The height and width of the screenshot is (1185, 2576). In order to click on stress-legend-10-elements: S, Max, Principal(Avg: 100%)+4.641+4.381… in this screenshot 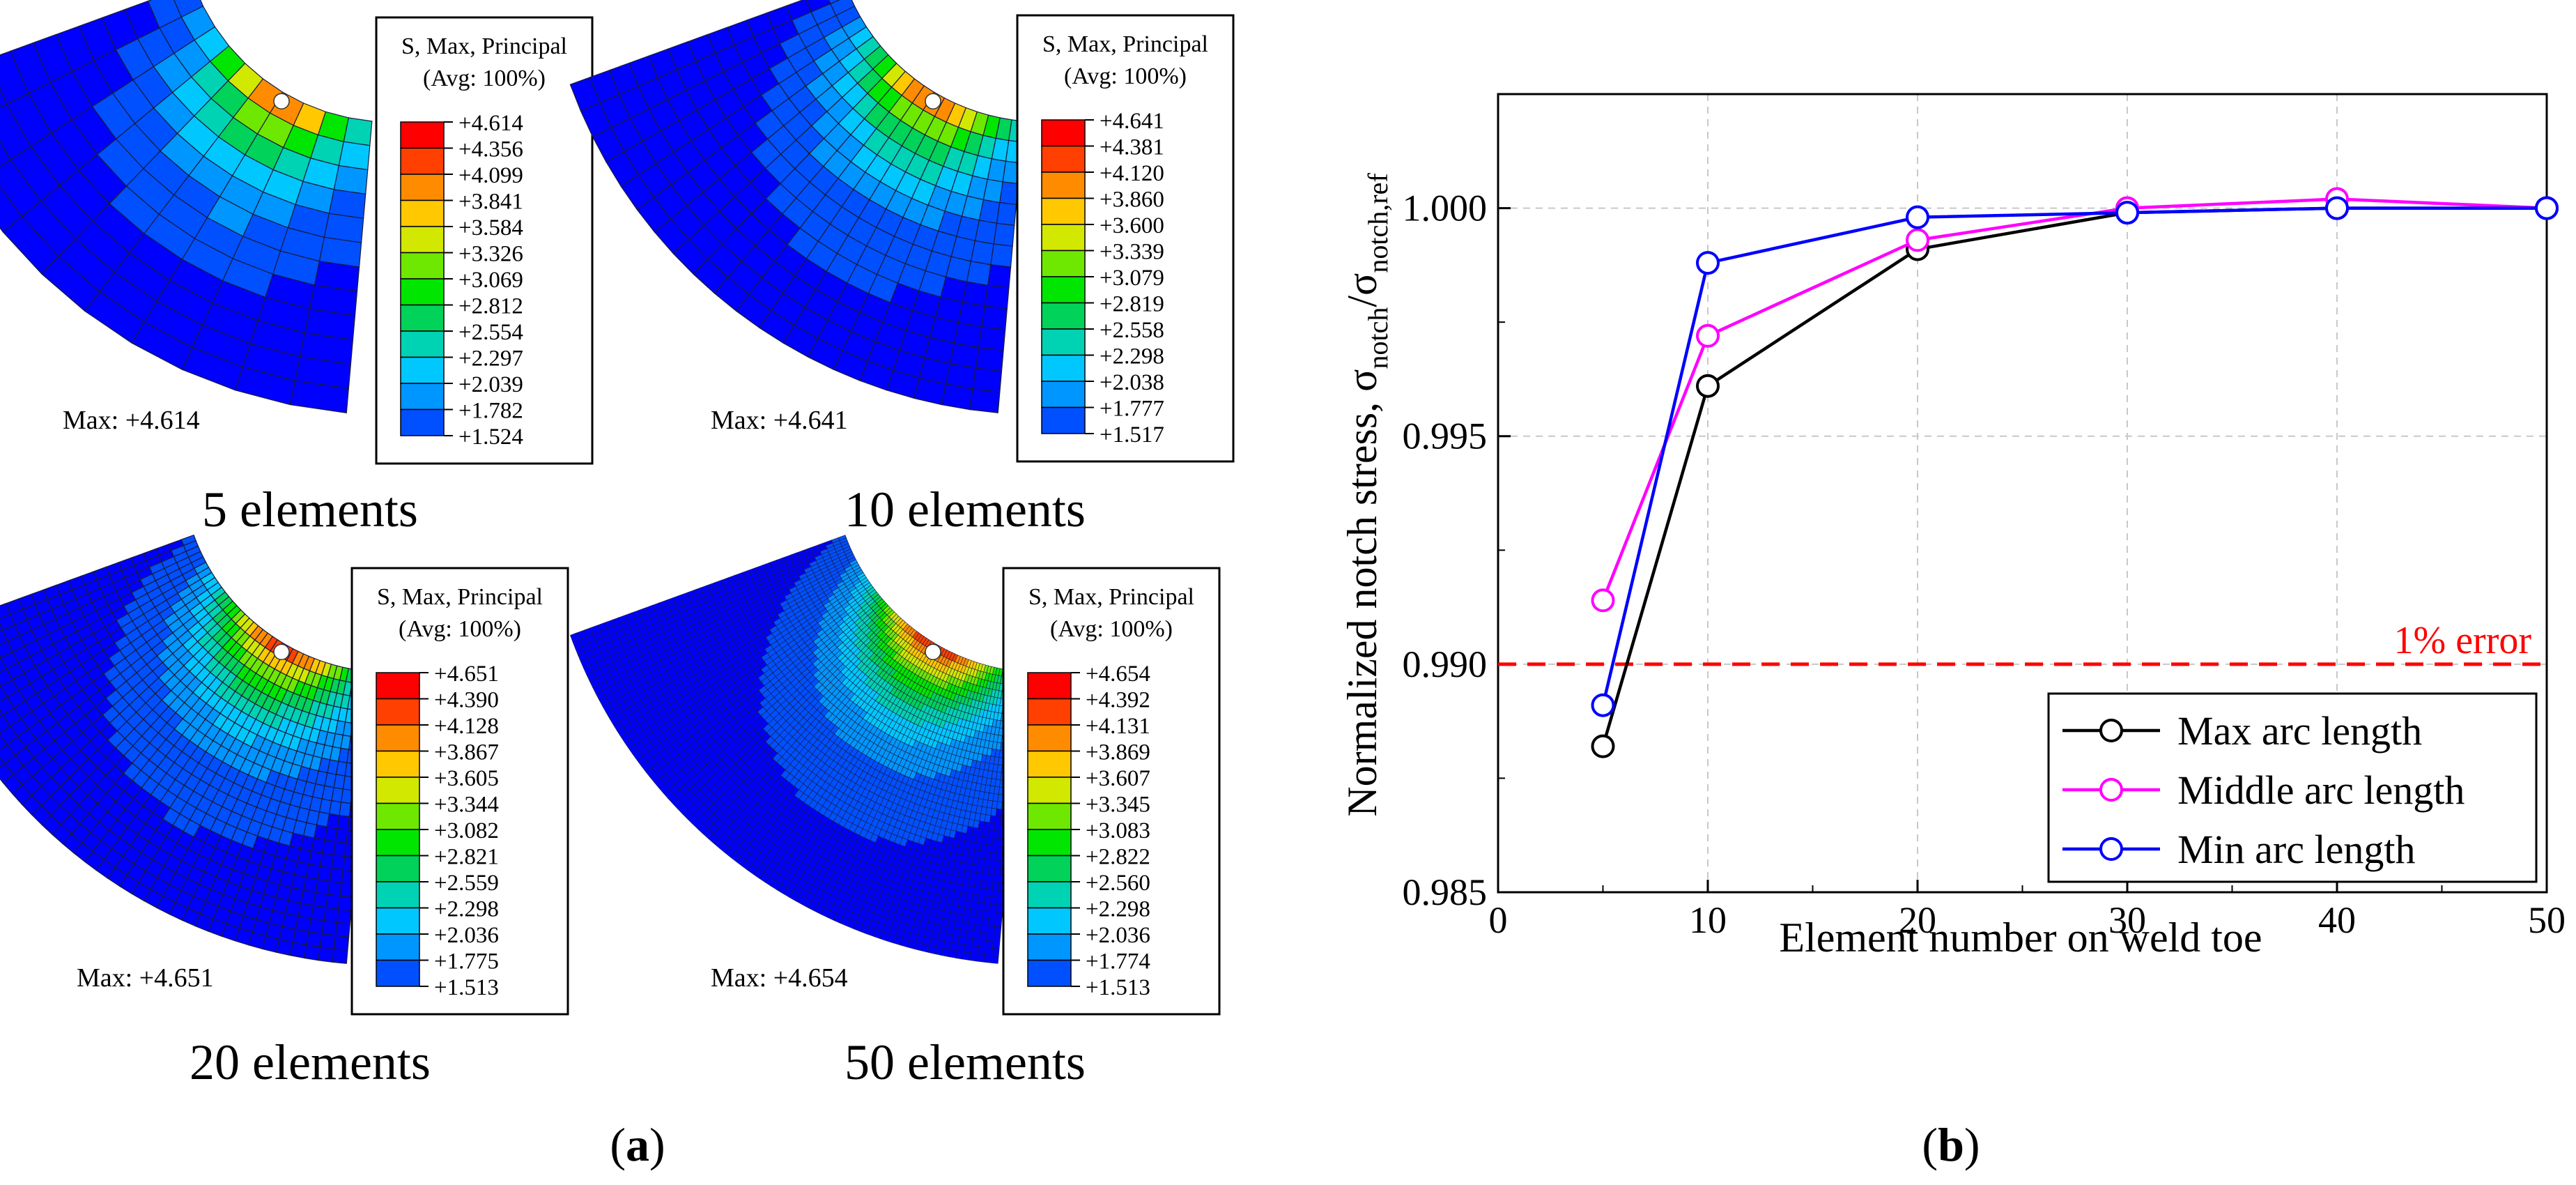, I will do `click(1125, 238)`.